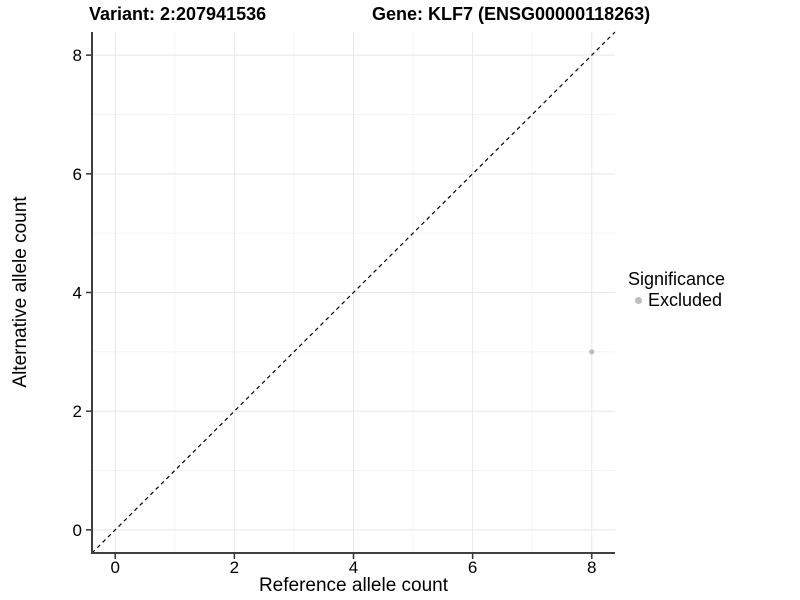  I want to click on legend-entry-label: Excluded, so click(685, 300).